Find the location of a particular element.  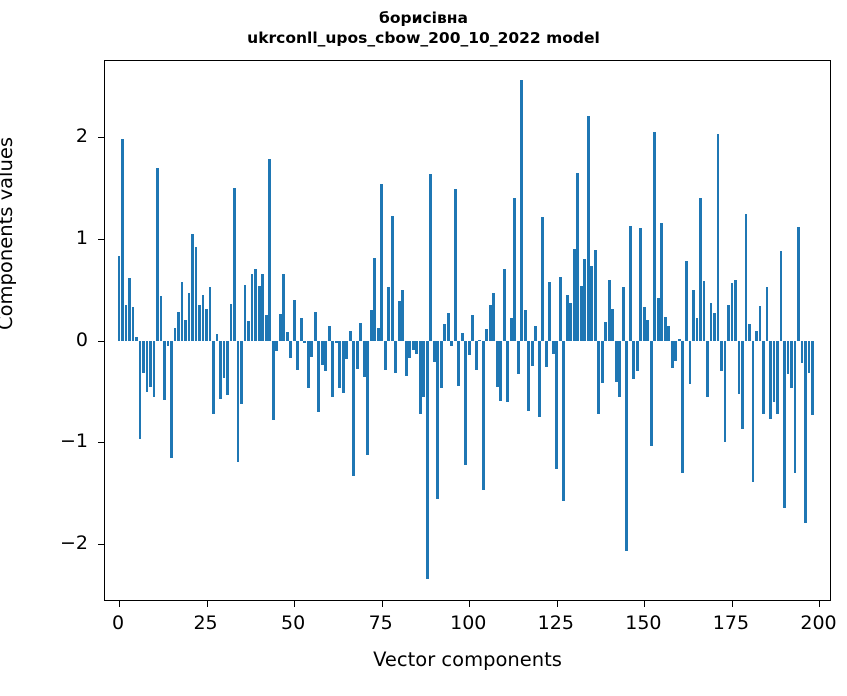

chart-title-line-1: борисівна is located at coordinates (423, 18).